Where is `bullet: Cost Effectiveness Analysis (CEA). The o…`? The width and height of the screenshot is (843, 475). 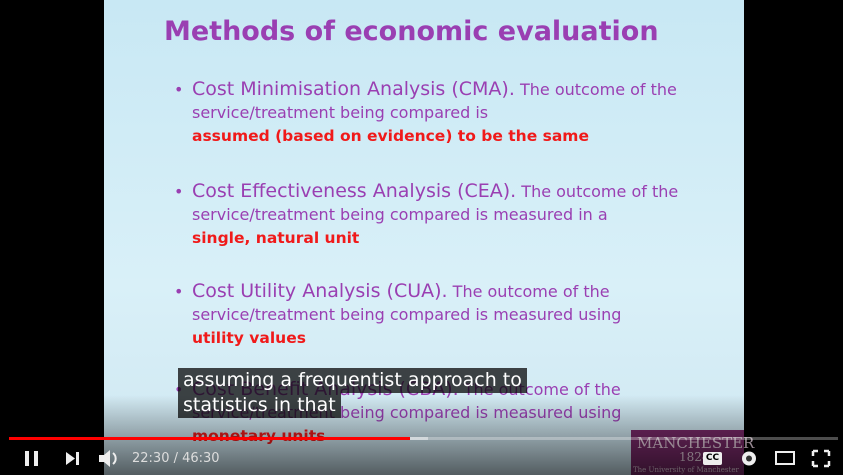
bullet: Cost Effectiveness Analysis (CEA). The o… is located at coordinates (433, 215).